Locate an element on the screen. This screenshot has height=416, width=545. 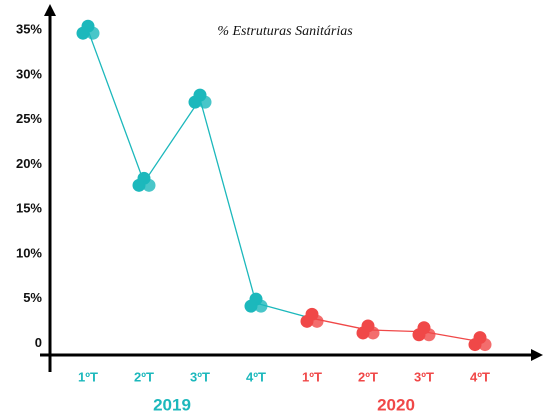
x-axis-arrow is located at coordinates (537, 355).